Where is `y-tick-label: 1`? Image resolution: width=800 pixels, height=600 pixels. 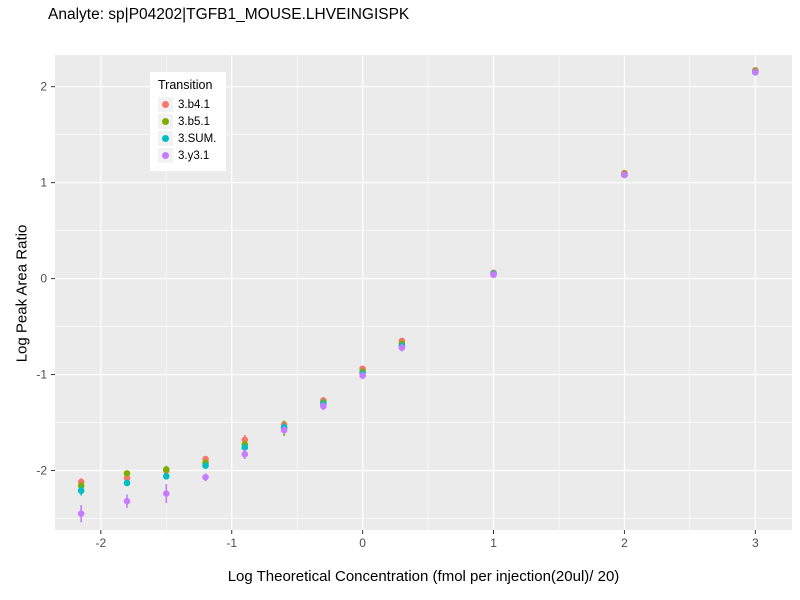
y-tick-label: 1 is located at coordinates (43, 183).